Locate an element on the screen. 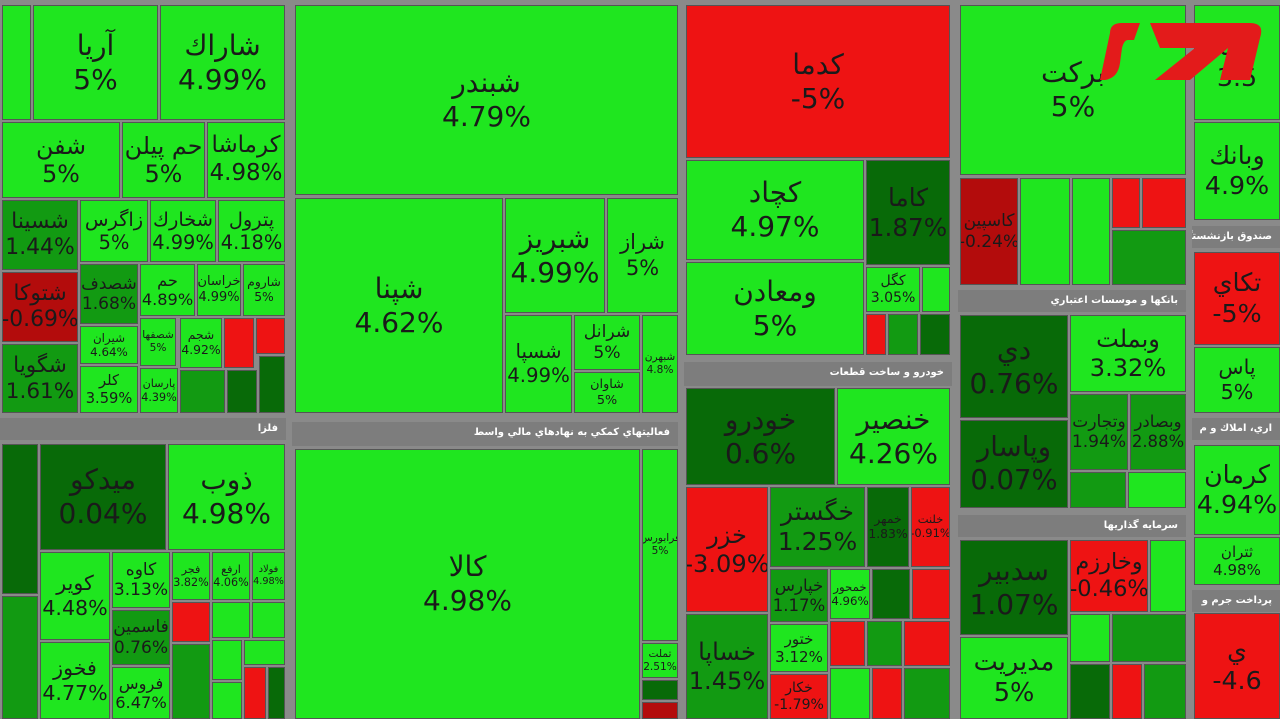 The height and width of the screenshot is (719, 1280). stock-tile: خزر -3.09% is located at coordinates (727, 549).